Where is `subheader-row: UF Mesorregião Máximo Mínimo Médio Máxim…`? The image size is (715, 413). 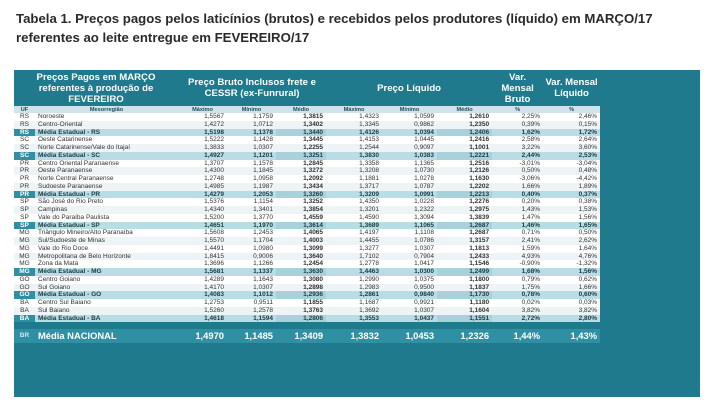 subheader-row: UF Mesorregião Máximo Mínimo Médio Máxim… is located at coordinates (357, 109).